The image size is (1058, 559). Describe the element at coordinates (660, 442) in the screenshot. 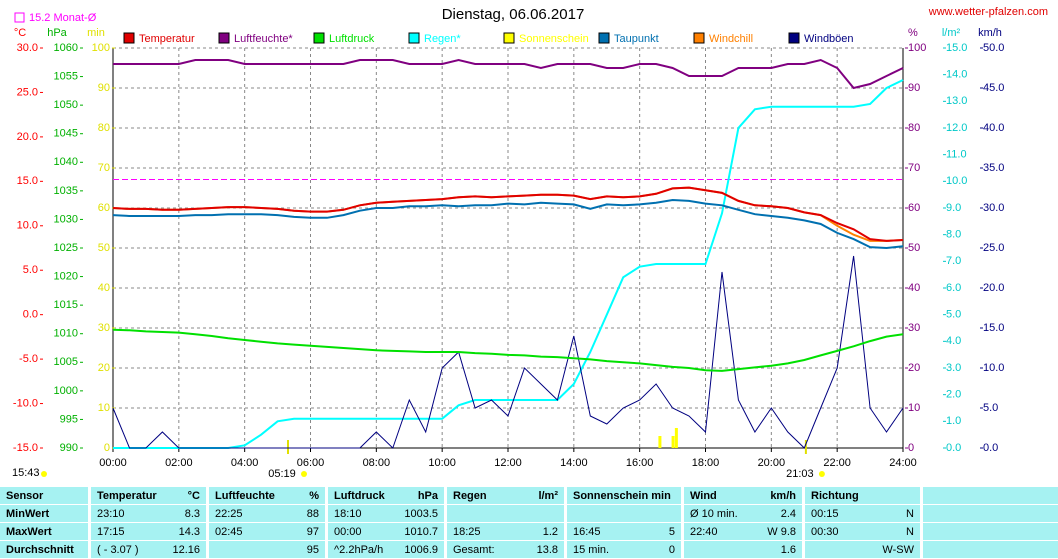

I see `sunshine-bar` at that location.